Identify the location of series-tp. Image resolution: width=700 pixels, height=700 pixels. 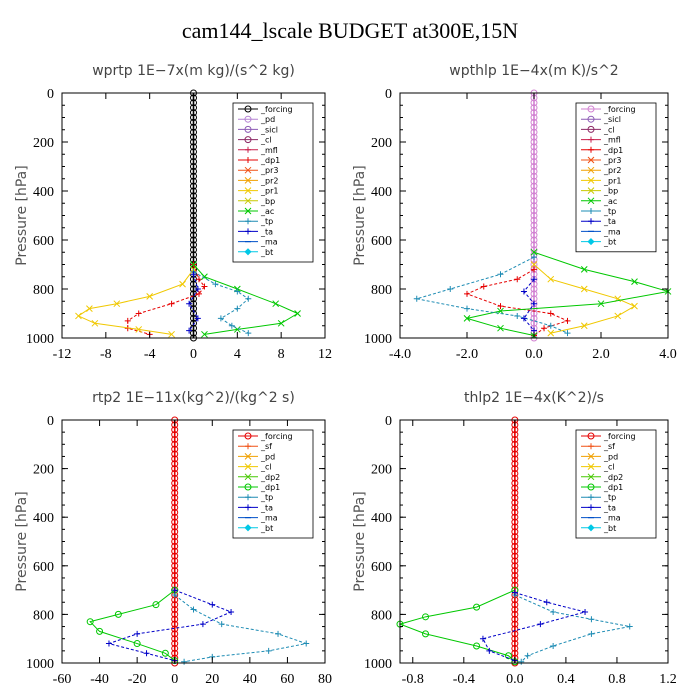
(572, 628).